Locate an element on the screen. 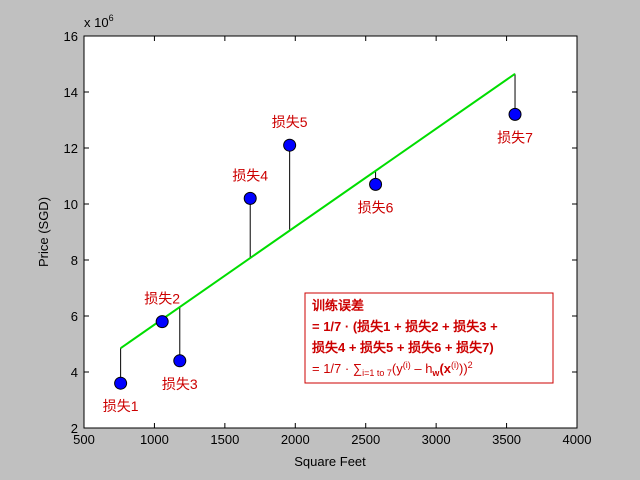  loss-label: 损失5 is located at coordinates (290, 122).